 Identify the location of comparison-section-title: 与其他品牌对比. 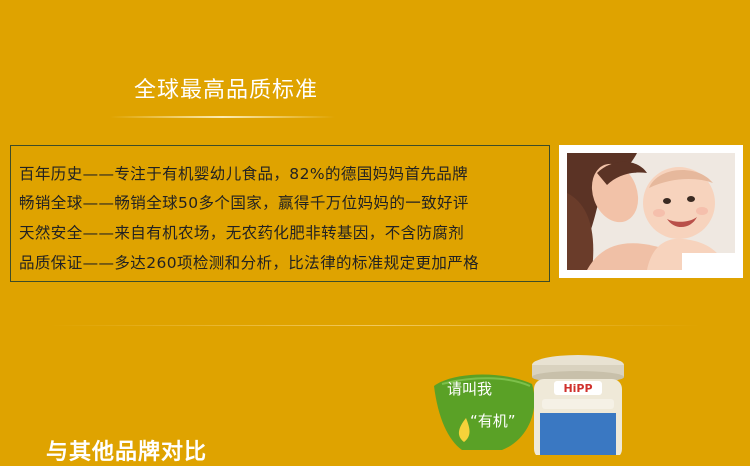
(127, 452).